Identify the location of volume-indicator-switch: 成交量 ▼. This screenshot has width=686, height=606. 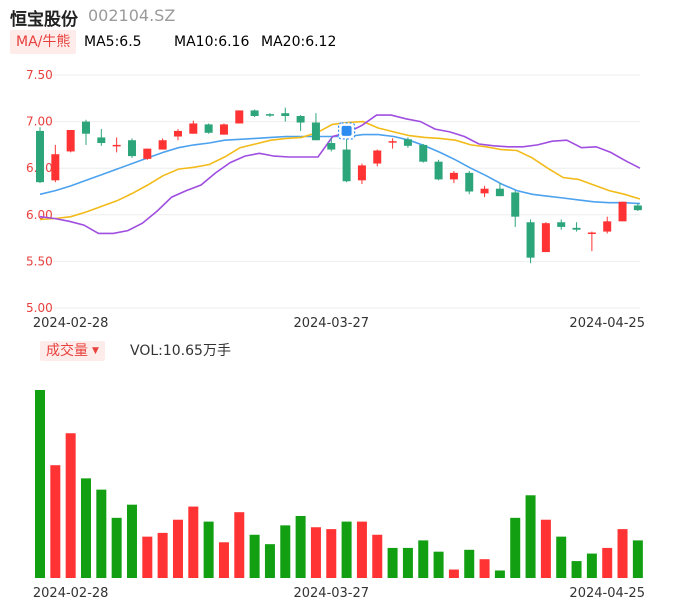
(72, 351).